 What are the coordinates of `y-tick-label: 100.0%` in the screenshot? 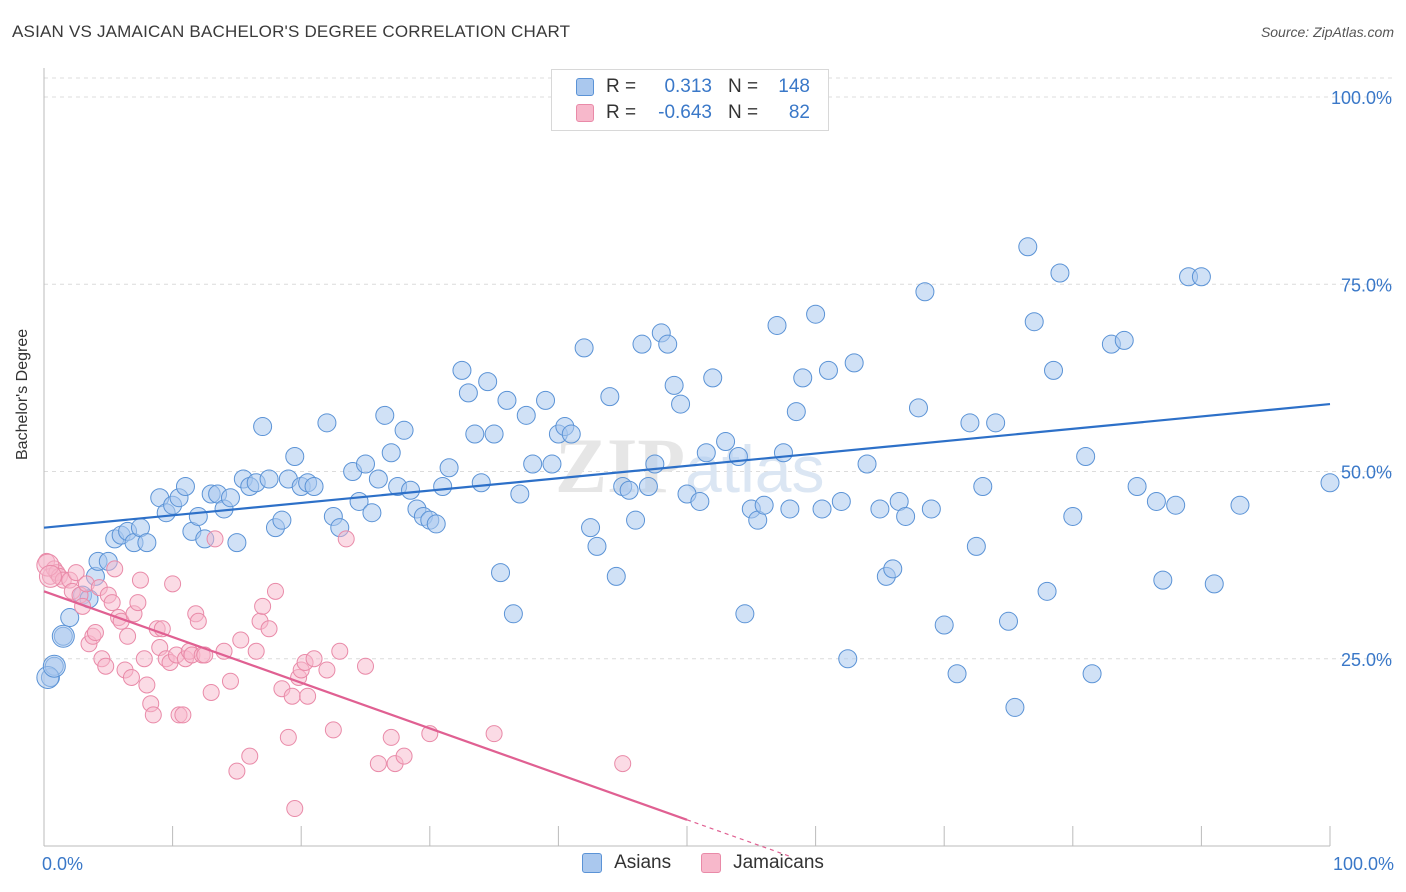 It's located at (1361, 98).